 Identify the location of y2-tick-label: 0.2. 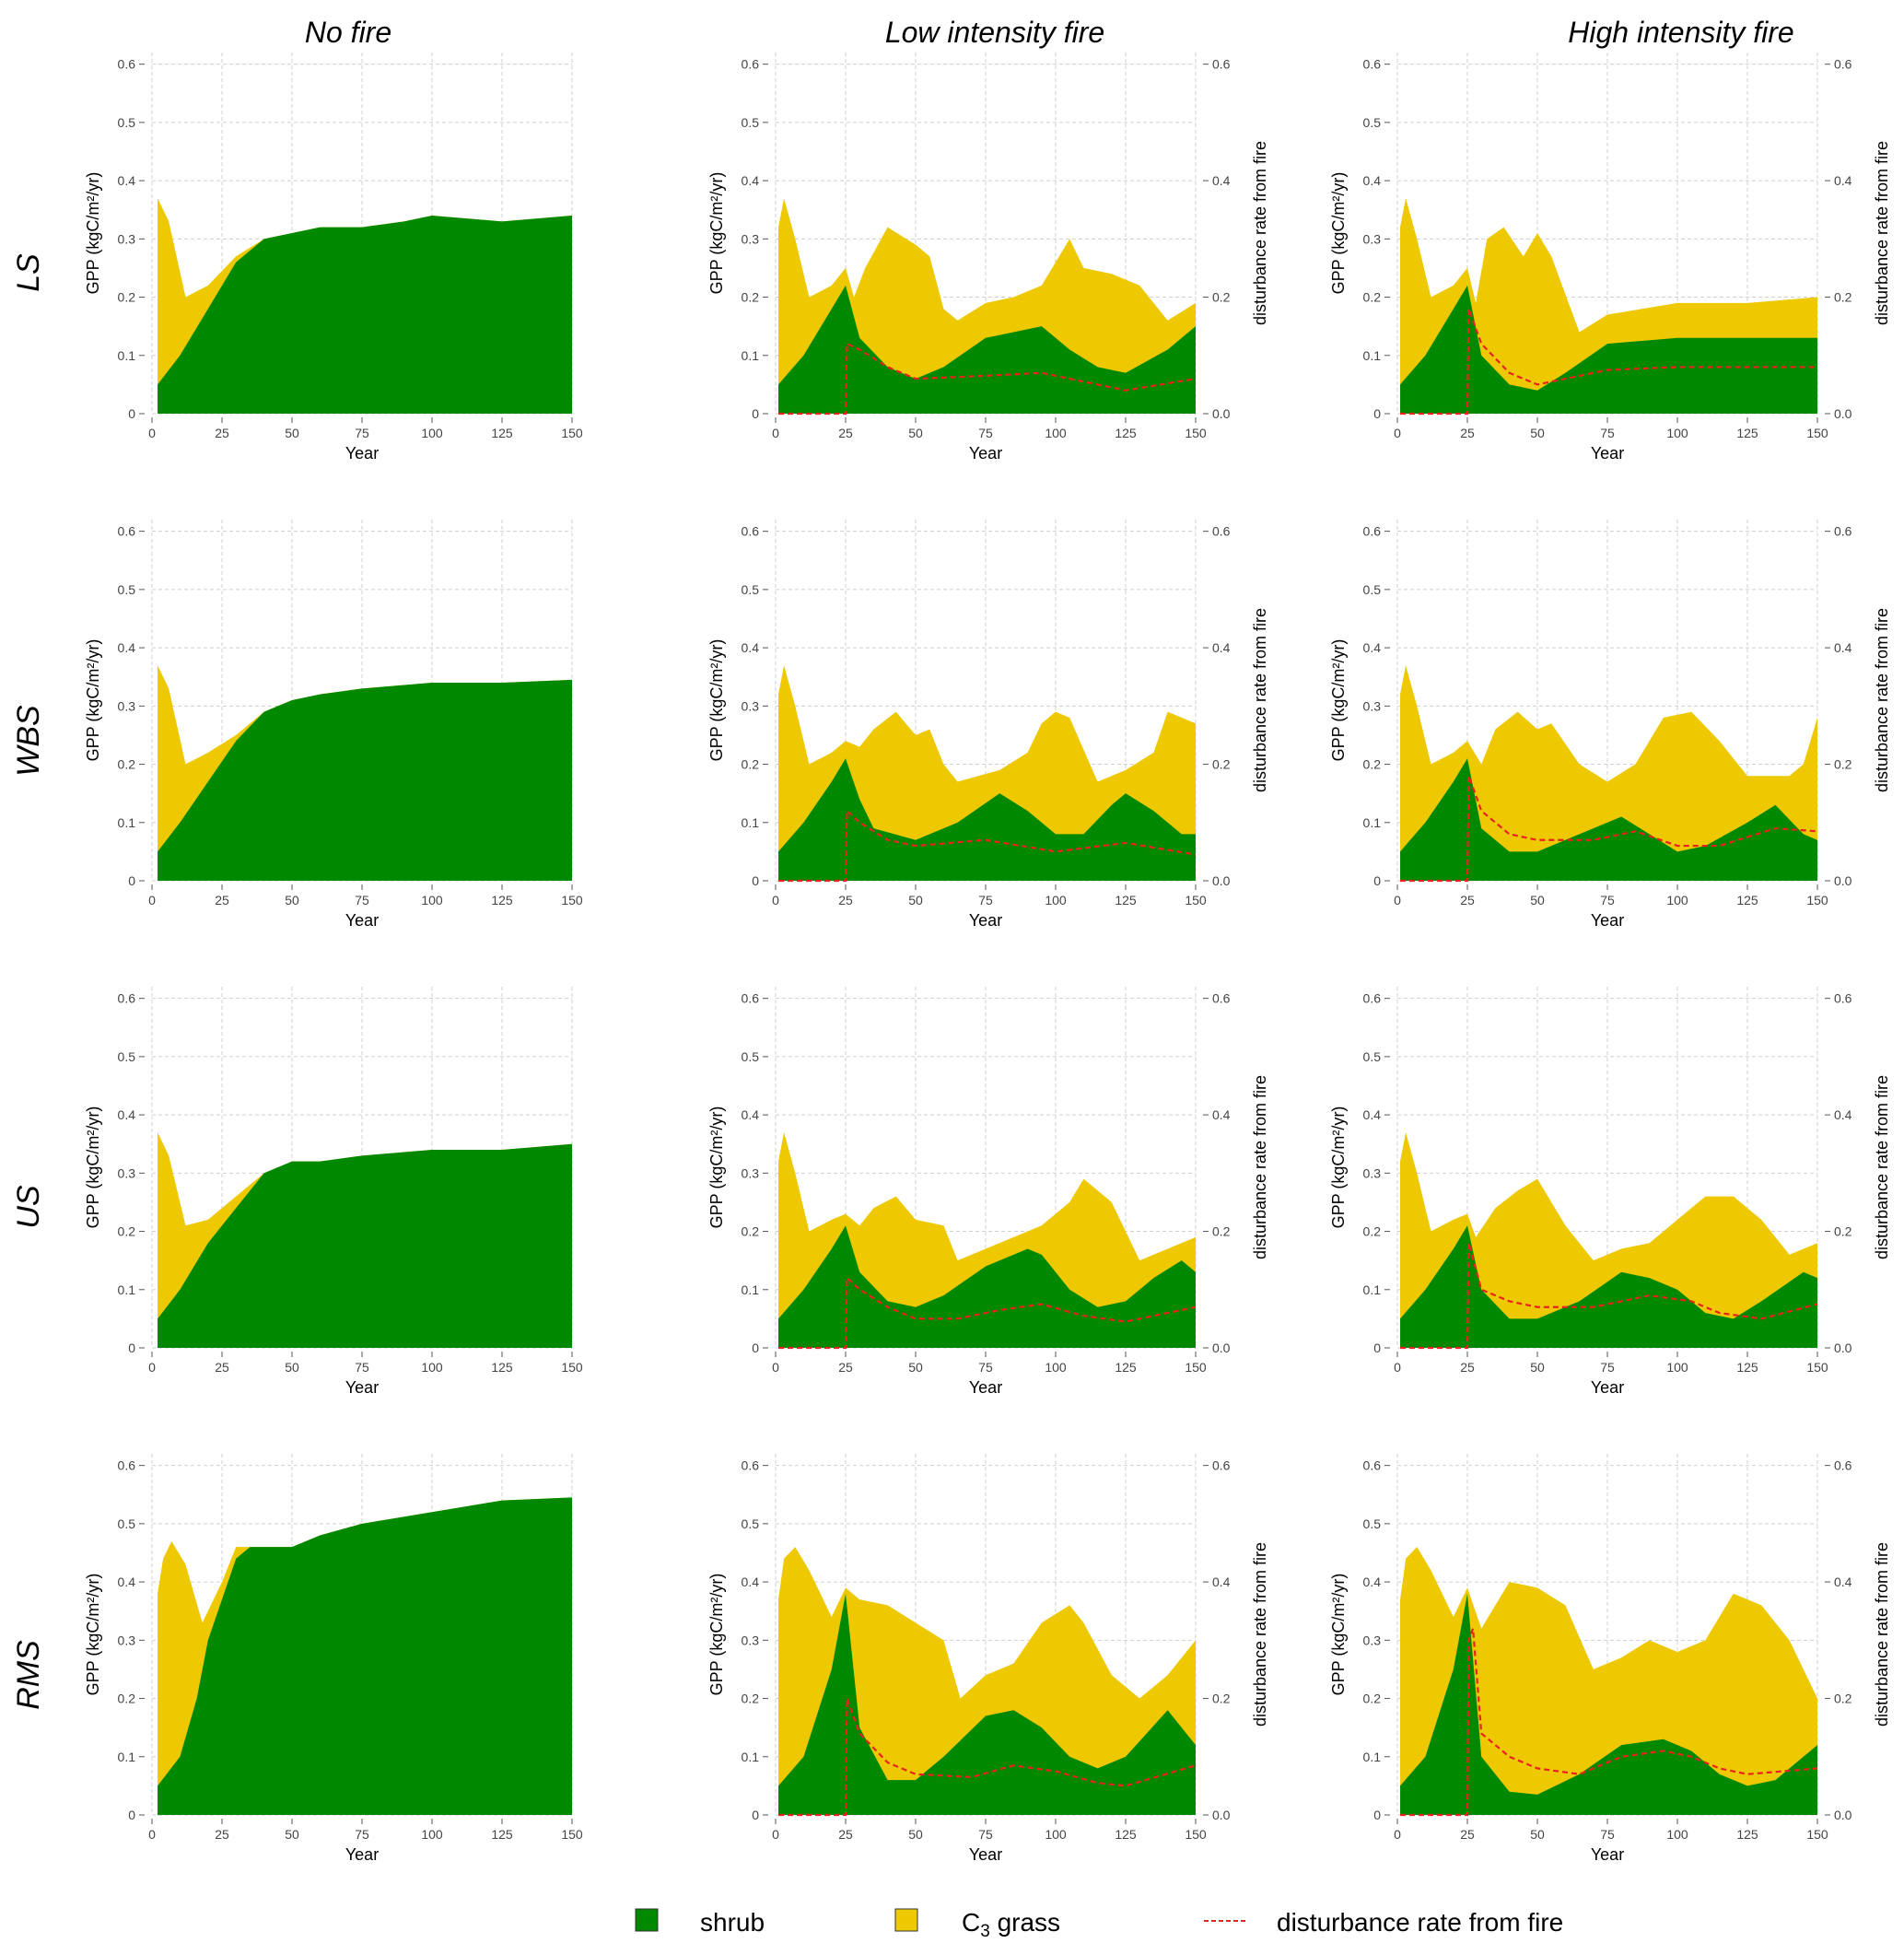
(1221, 1231).